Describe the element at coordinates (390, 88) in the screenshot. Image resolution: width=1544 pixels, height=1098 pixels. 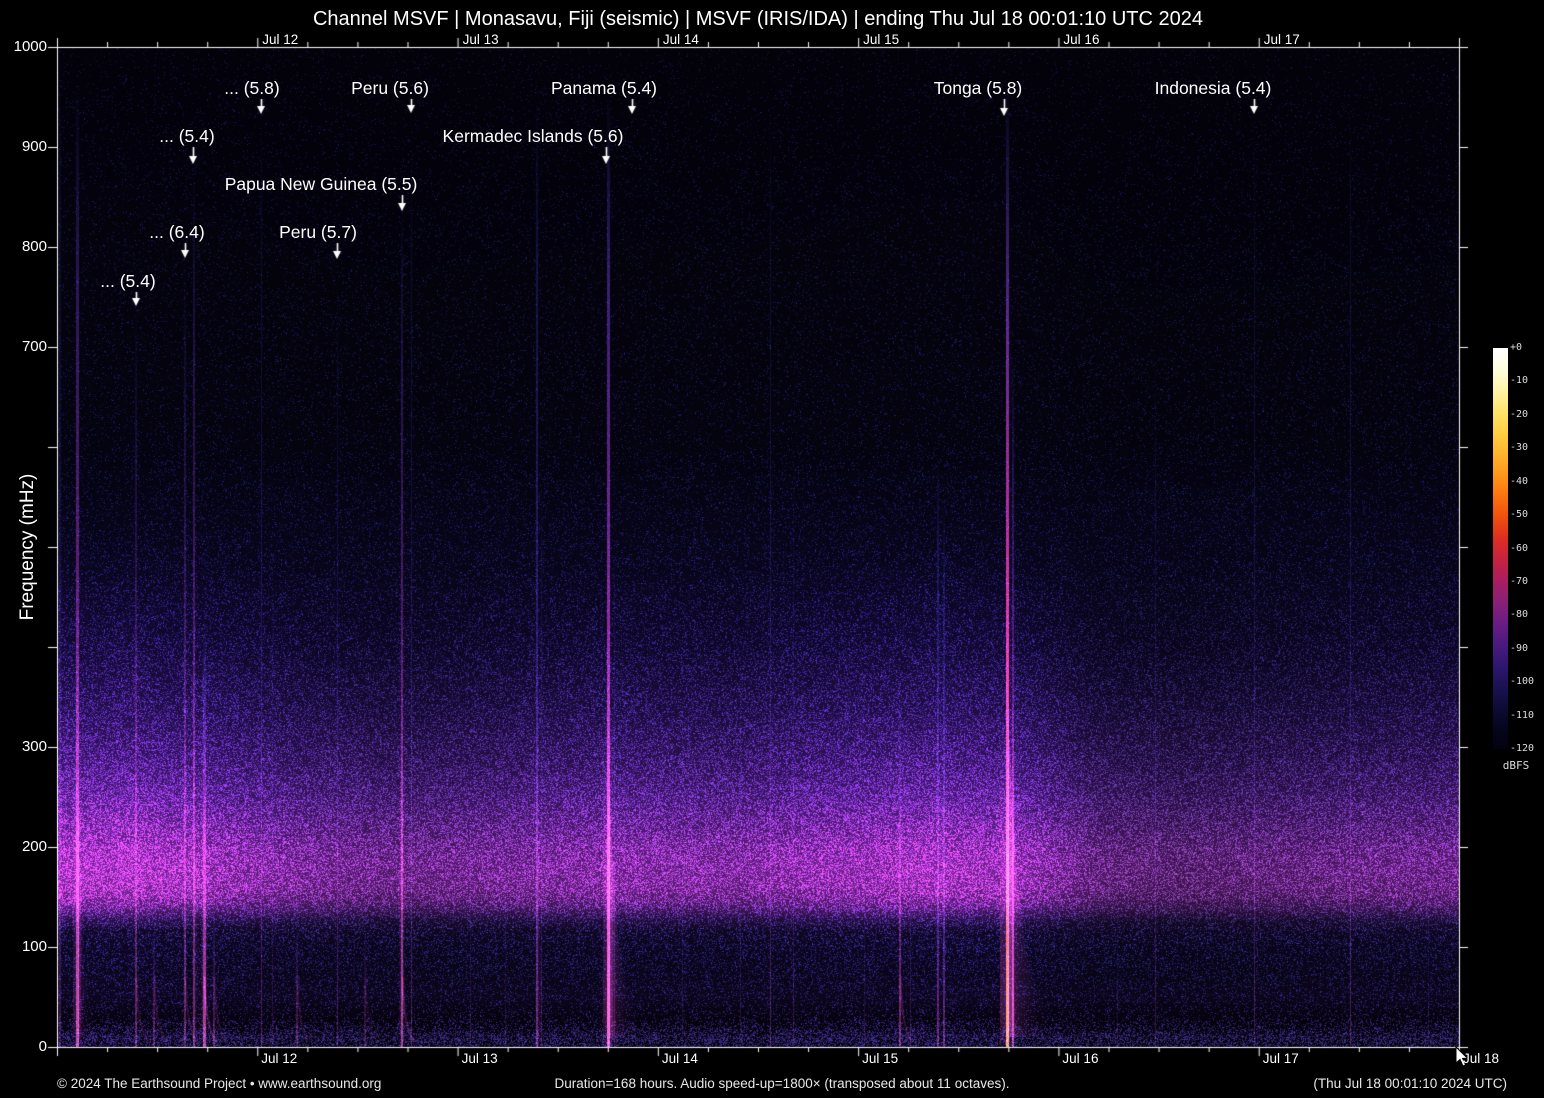
I see `event-annotation: Peru (5.6)` at that location.